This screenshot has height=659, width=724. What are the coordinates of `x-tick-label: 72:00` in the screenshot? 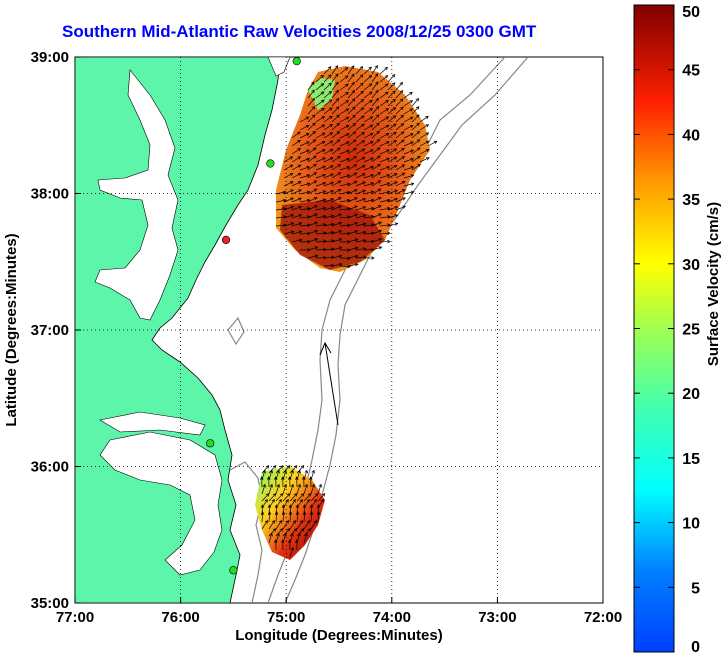 It's located at (603, 617).